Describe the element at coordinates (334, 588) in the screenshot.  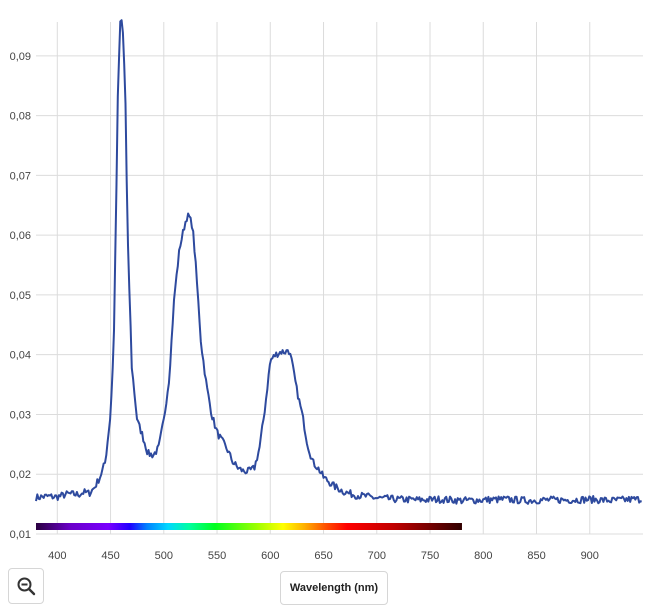
I see `x-axis-label: Wavelength (nm)` at that location.